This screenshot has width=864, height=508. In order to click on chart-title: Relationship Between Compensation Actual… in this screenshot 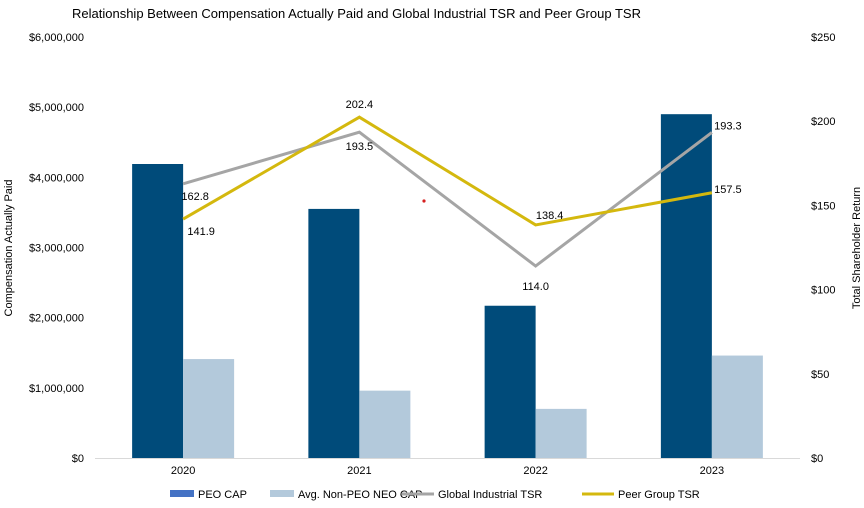, I will do `click(356, 13)`.